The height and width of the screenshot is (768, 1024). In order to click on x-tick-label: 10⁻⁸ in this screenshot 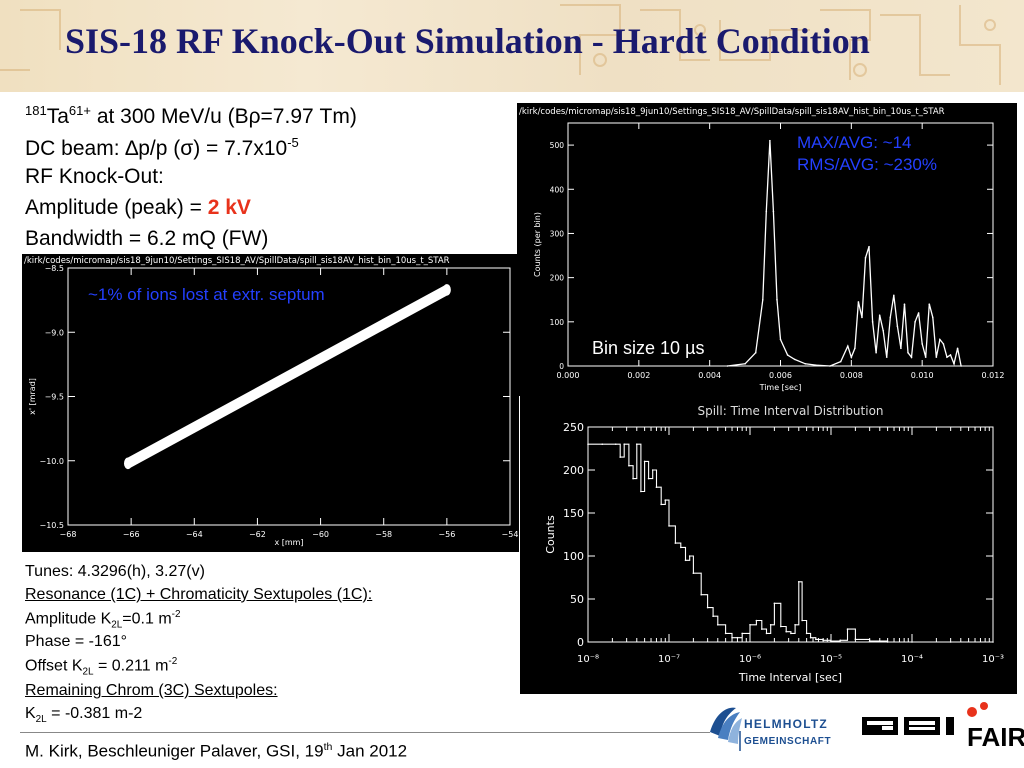, I will do `click(588, 659)`.